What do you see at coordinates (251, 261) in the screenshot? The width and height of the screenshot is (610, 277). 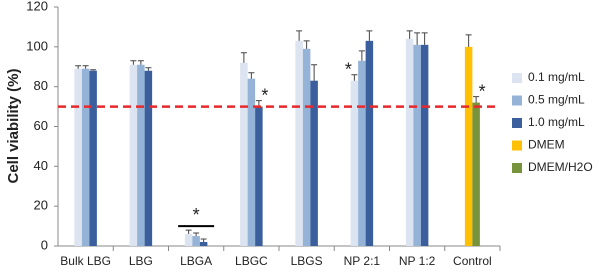 I see `x-tick-label: LBGC` at bounding box center [251, 261].